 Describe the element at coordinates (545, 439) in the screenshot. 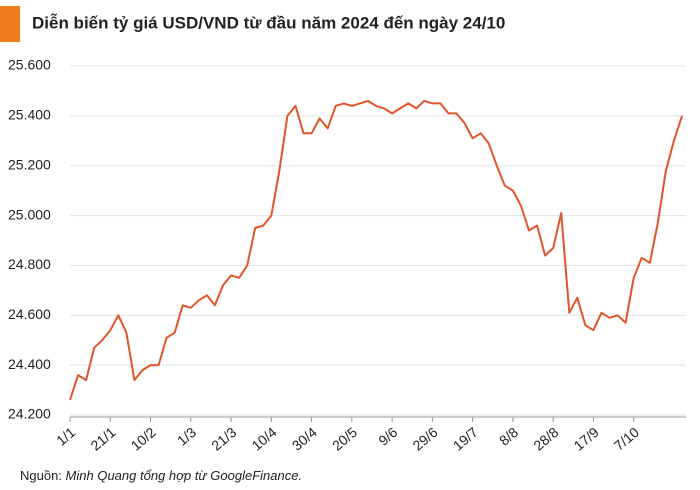

I see `x-tick-label: 28/8` at that location.